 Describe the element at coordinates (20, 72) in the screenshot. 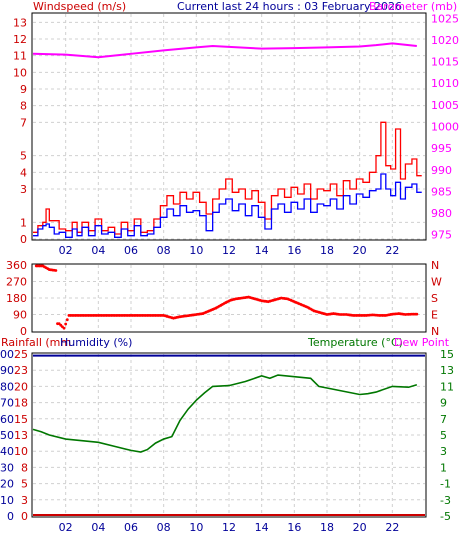

I see `y-tick-label-windspeed: 10` at that location.